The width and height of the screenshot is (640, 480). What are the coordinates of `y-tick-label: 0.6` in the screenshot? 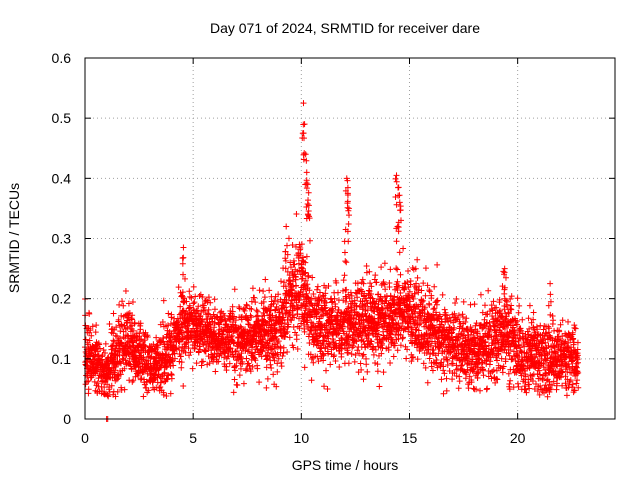 It's located at (62, 58).